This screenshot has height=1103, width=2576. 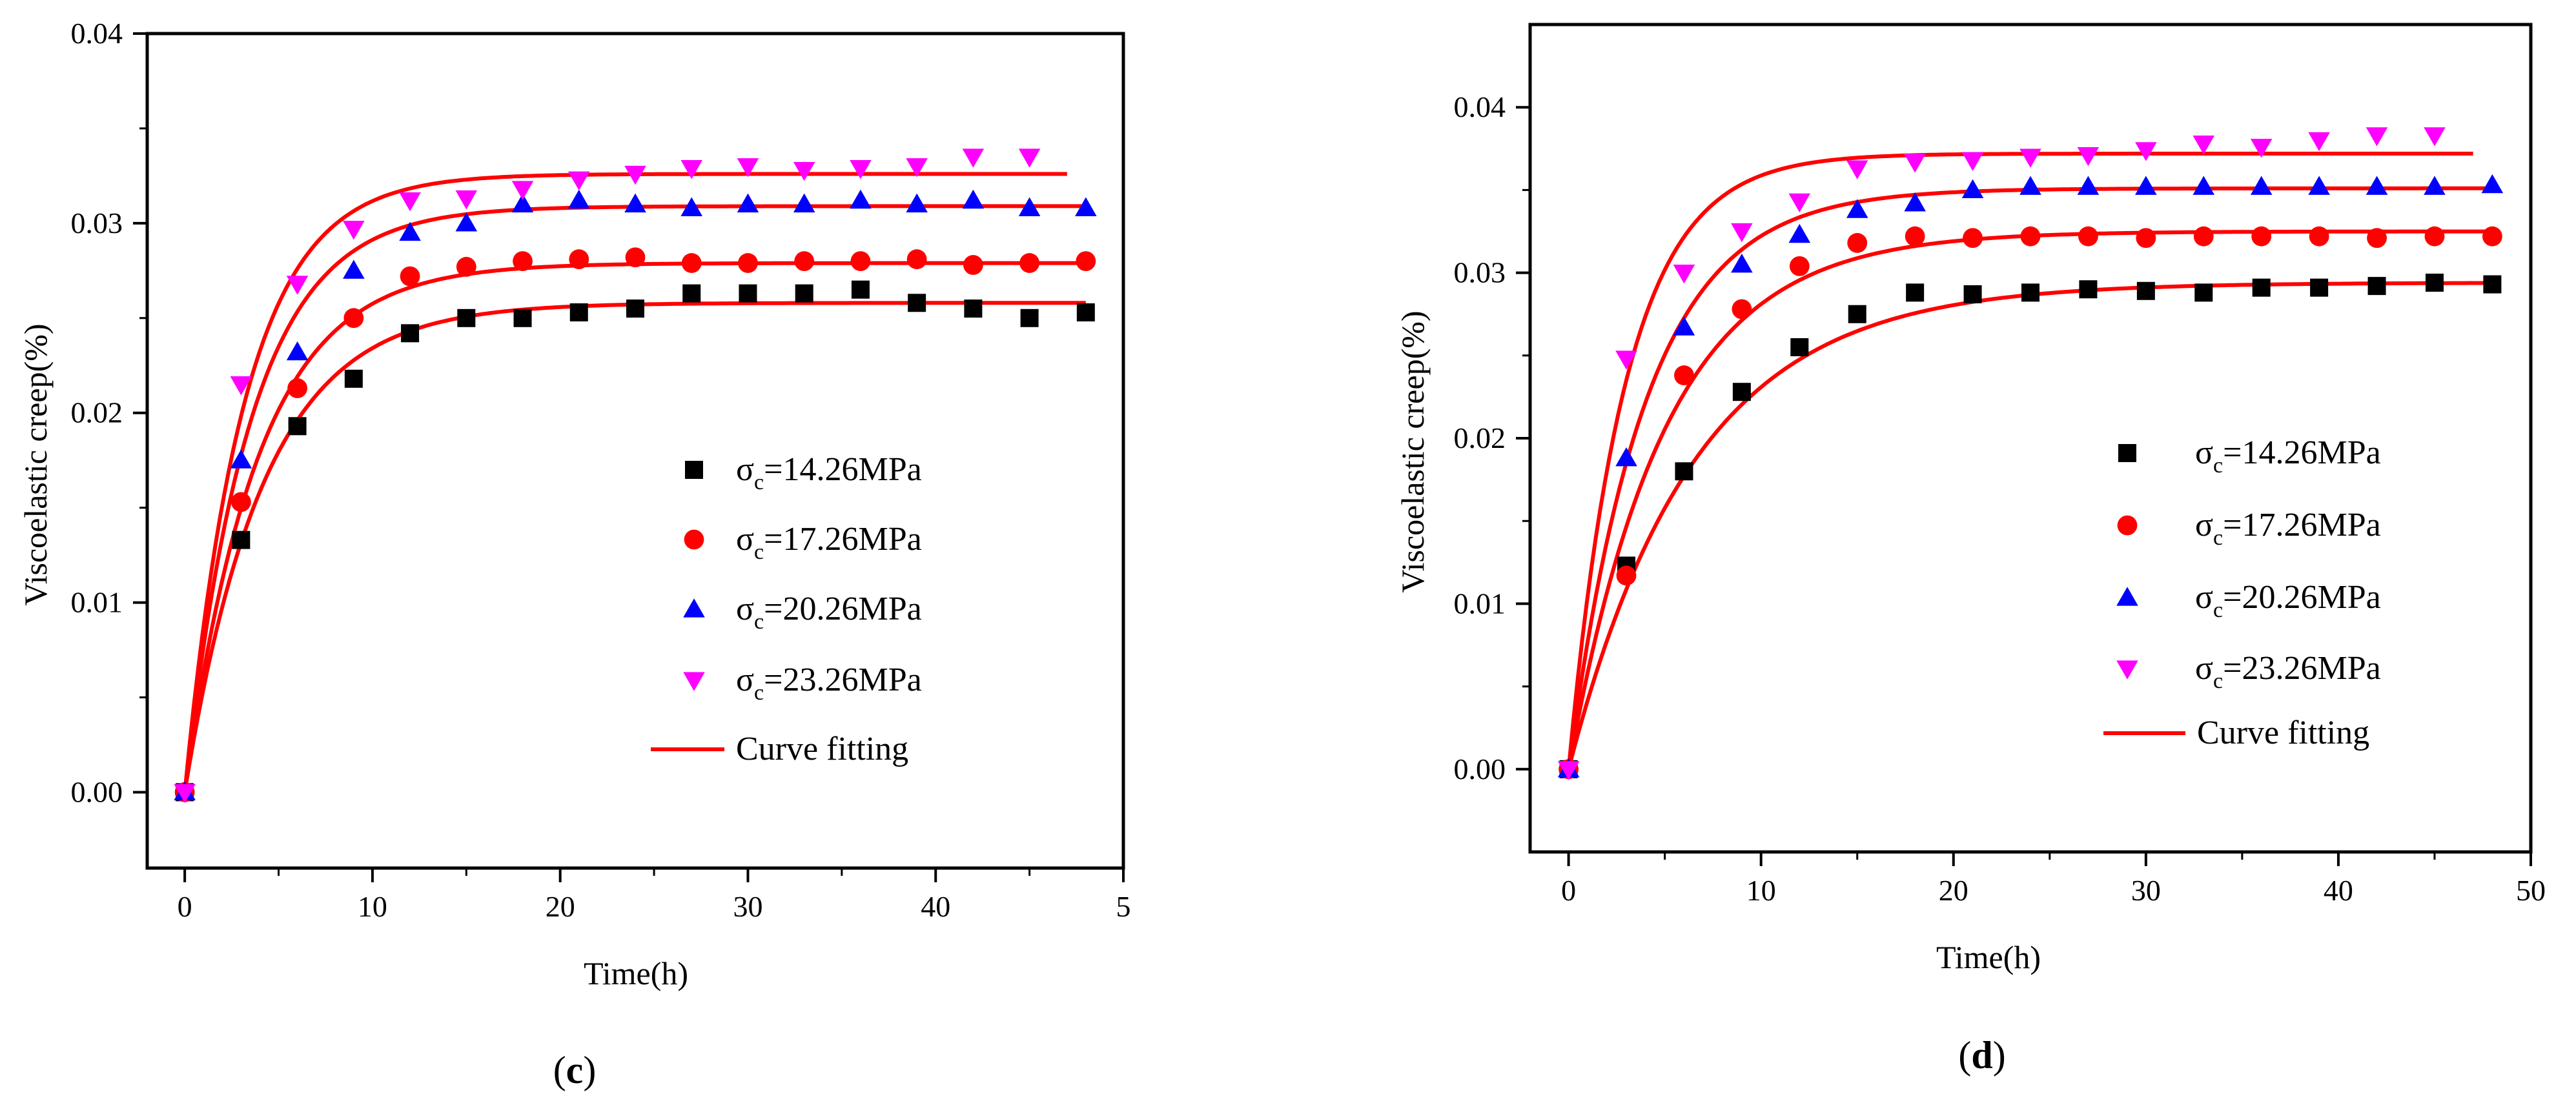 I want to click on y-axis-title-d: Viscoelastic creep(%), so click(x=1413, y=451).